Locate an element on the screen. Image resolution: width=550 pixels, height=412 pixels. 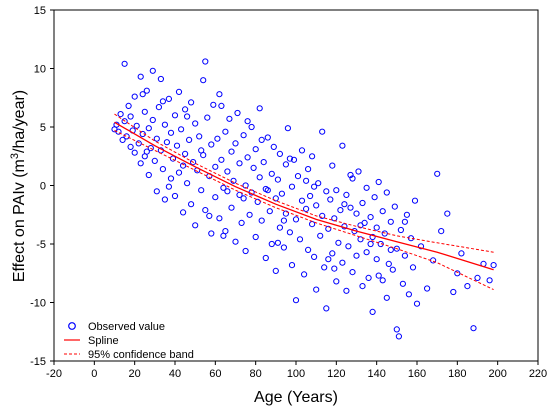
y-axis-title-tail: /ha/year) is located at coordinates (19, 121).